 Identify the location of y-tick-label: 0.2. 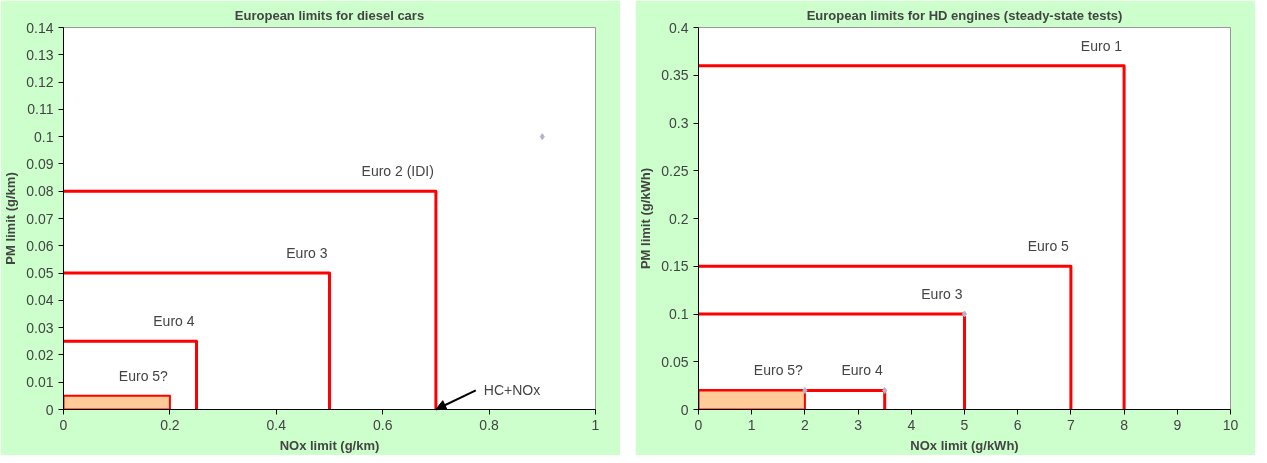
(679, 218).